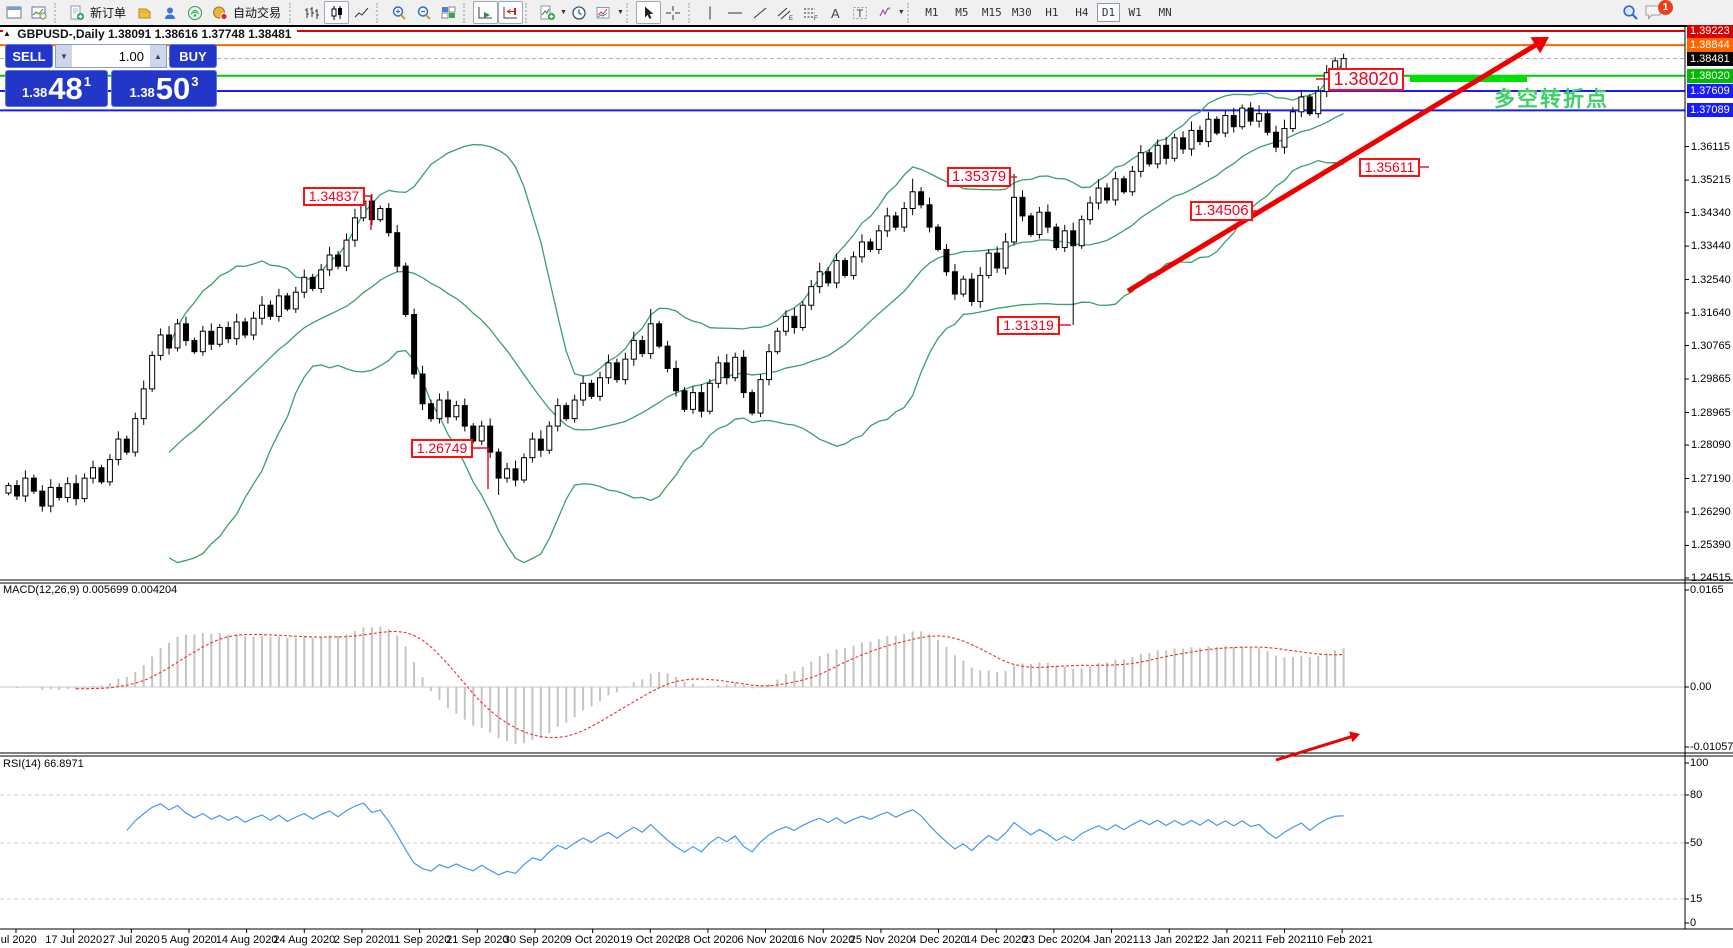  I want to click on periods-icon, so click(579, 12).